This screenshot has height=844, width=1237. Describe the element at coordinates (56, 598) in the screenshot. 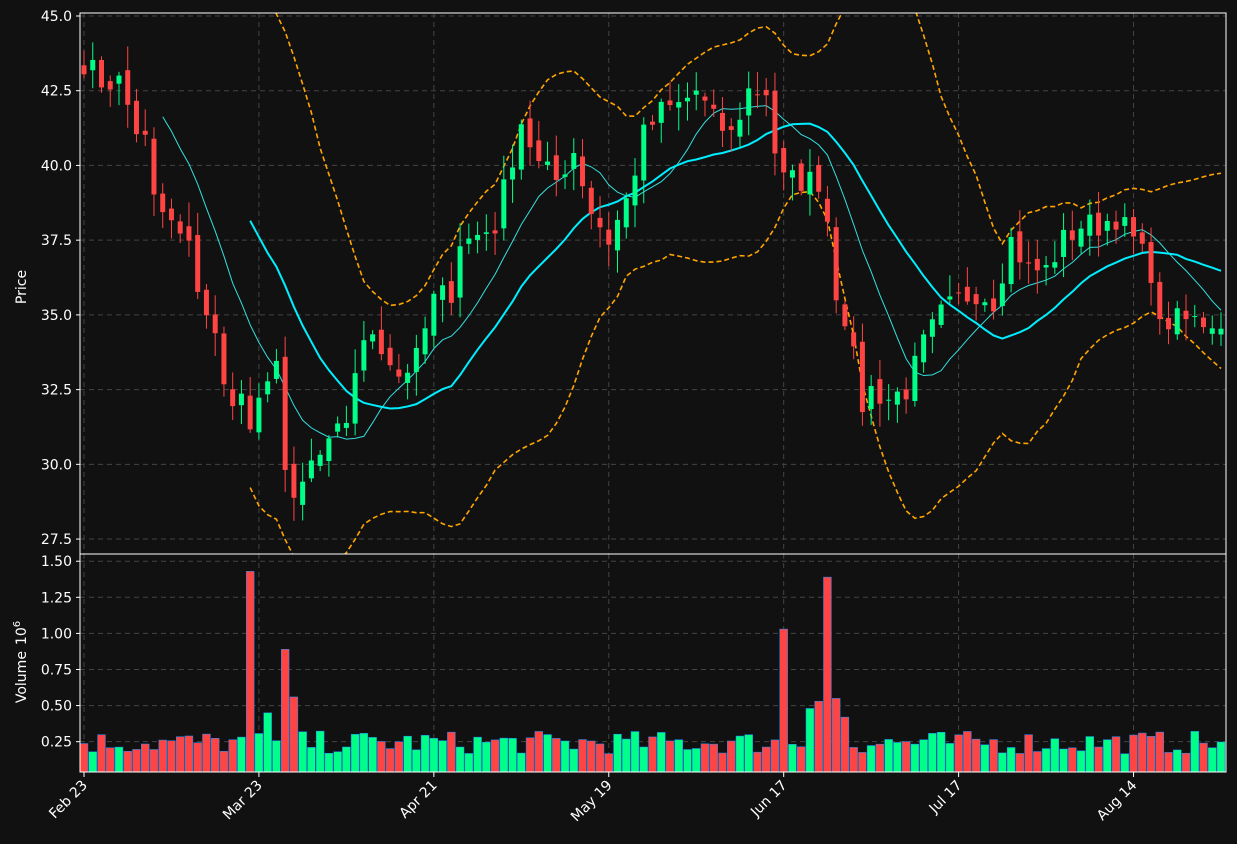

I see `volume-tick-label: 1.25` at that location.